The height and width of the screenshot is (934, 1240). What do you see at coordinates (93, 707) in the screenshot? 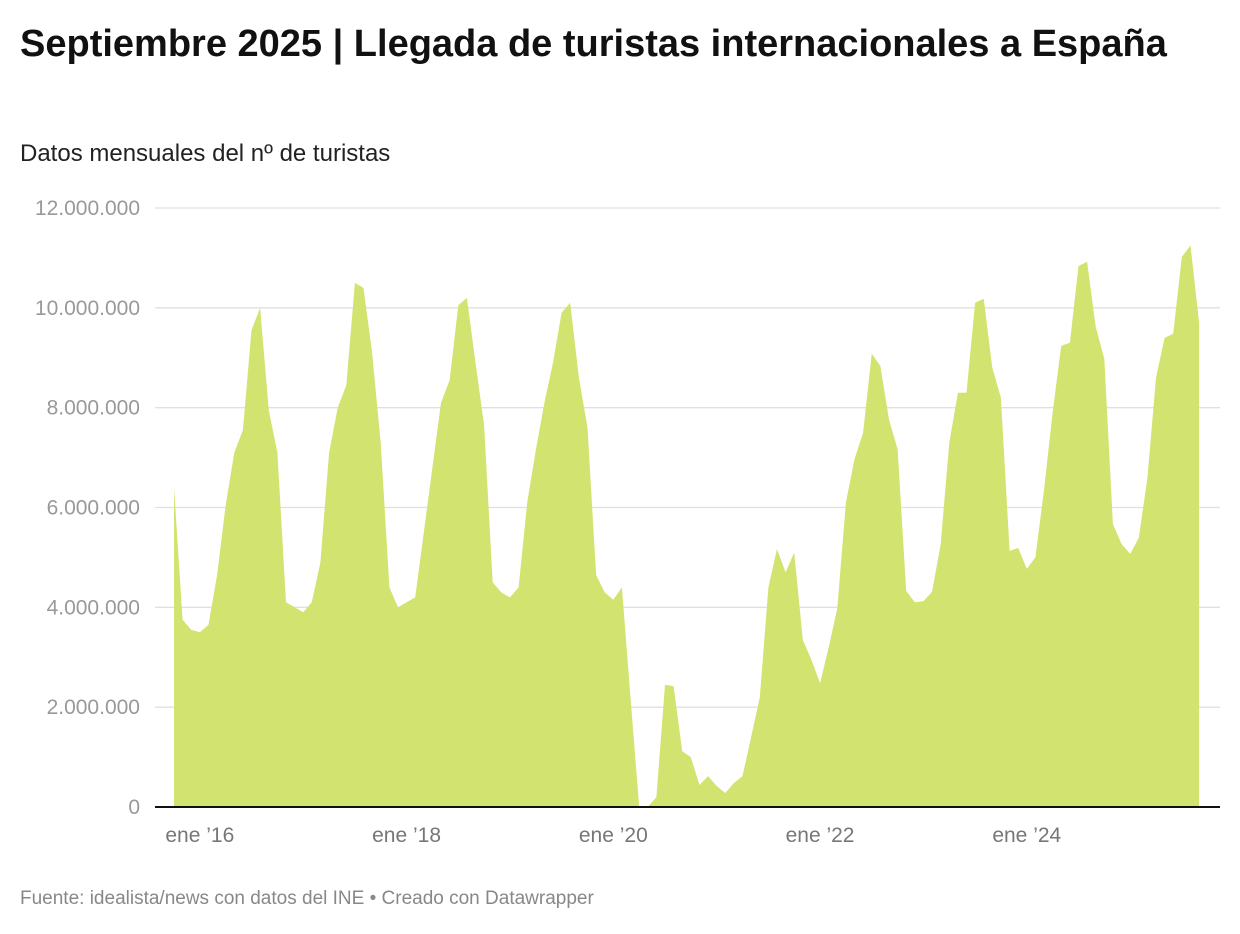
I see `y-tick-label: 2.000.000` at bounding box center [93, 707].